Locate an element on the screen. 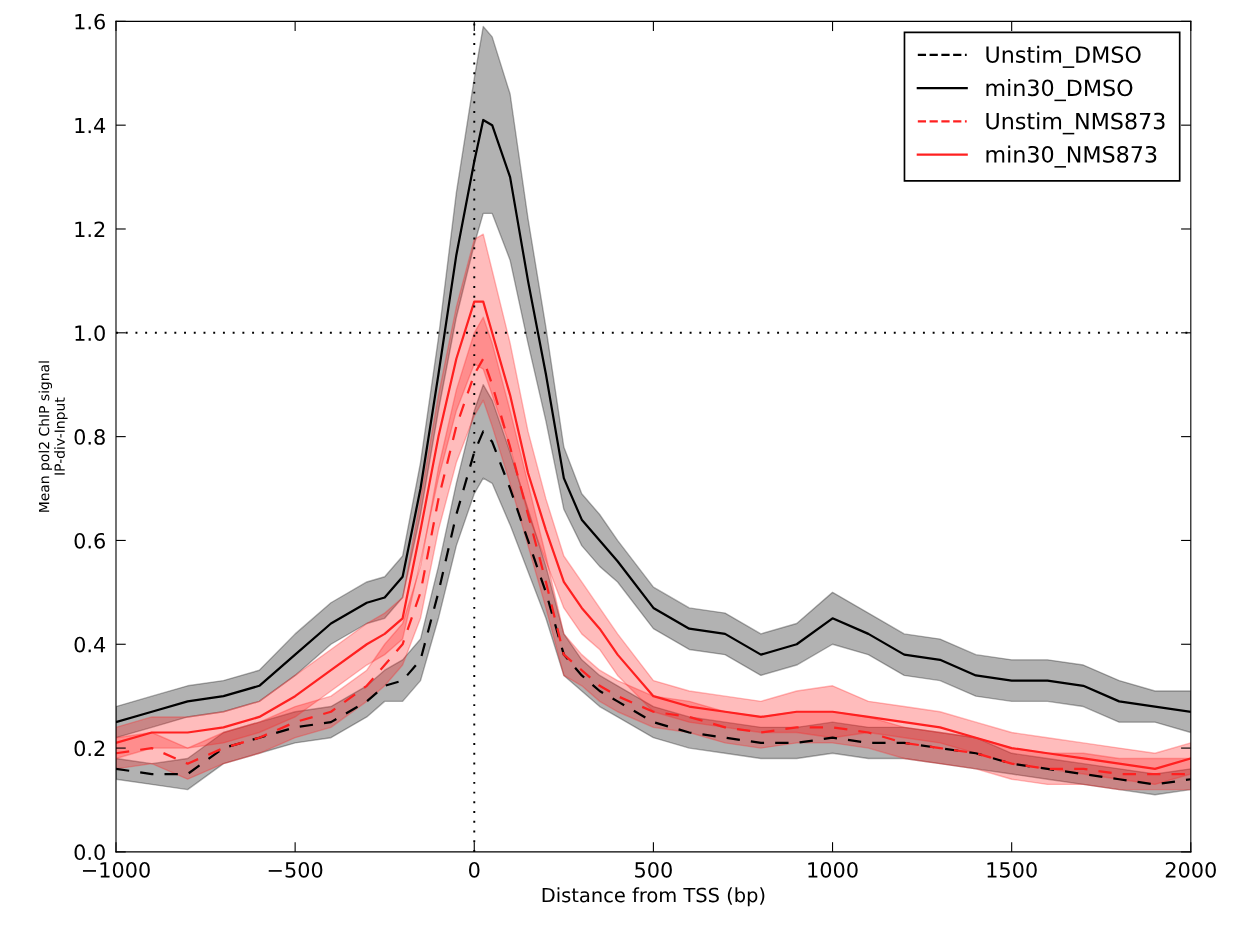 Image resolution: width=1234 pixels, height=928 pixels. legend-label: min30_NMS873 is located at coordinates (1071, 156).